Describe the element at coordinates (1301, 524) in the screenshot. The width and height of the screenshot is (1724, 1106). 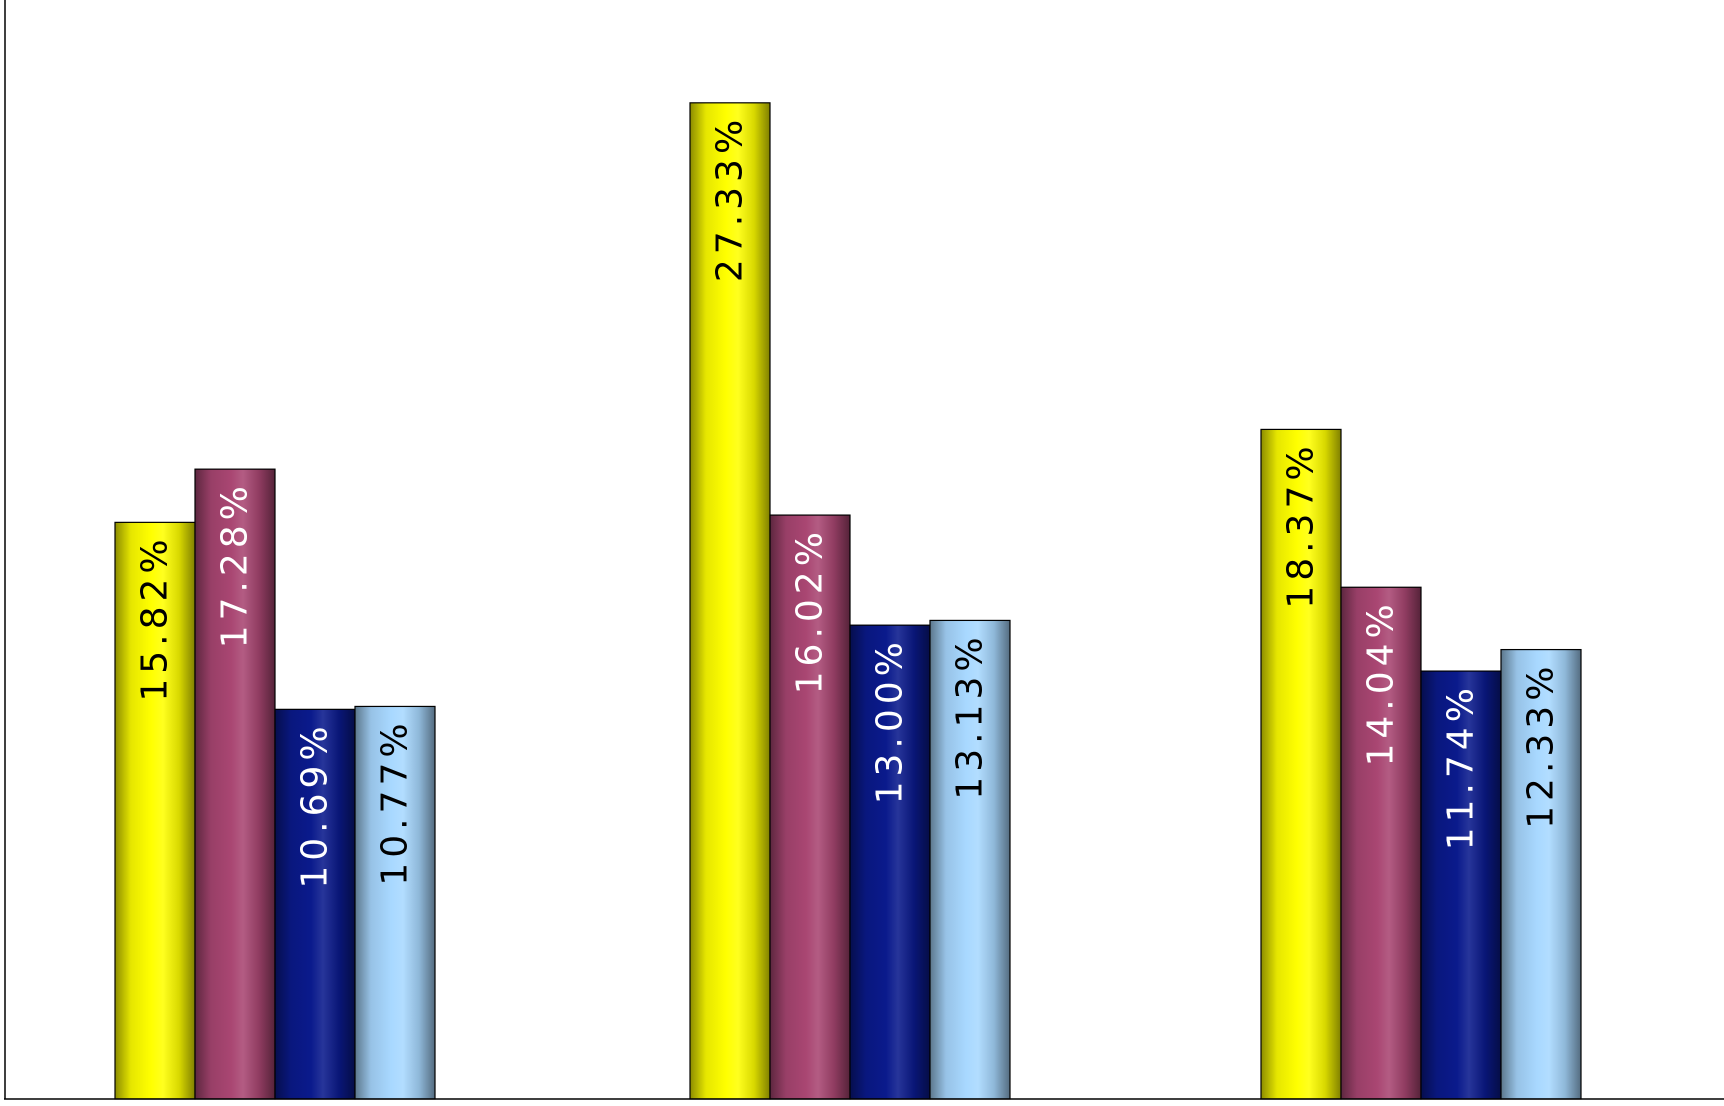
I see `data-label-series-1-group-3: 18.37%` at that location.